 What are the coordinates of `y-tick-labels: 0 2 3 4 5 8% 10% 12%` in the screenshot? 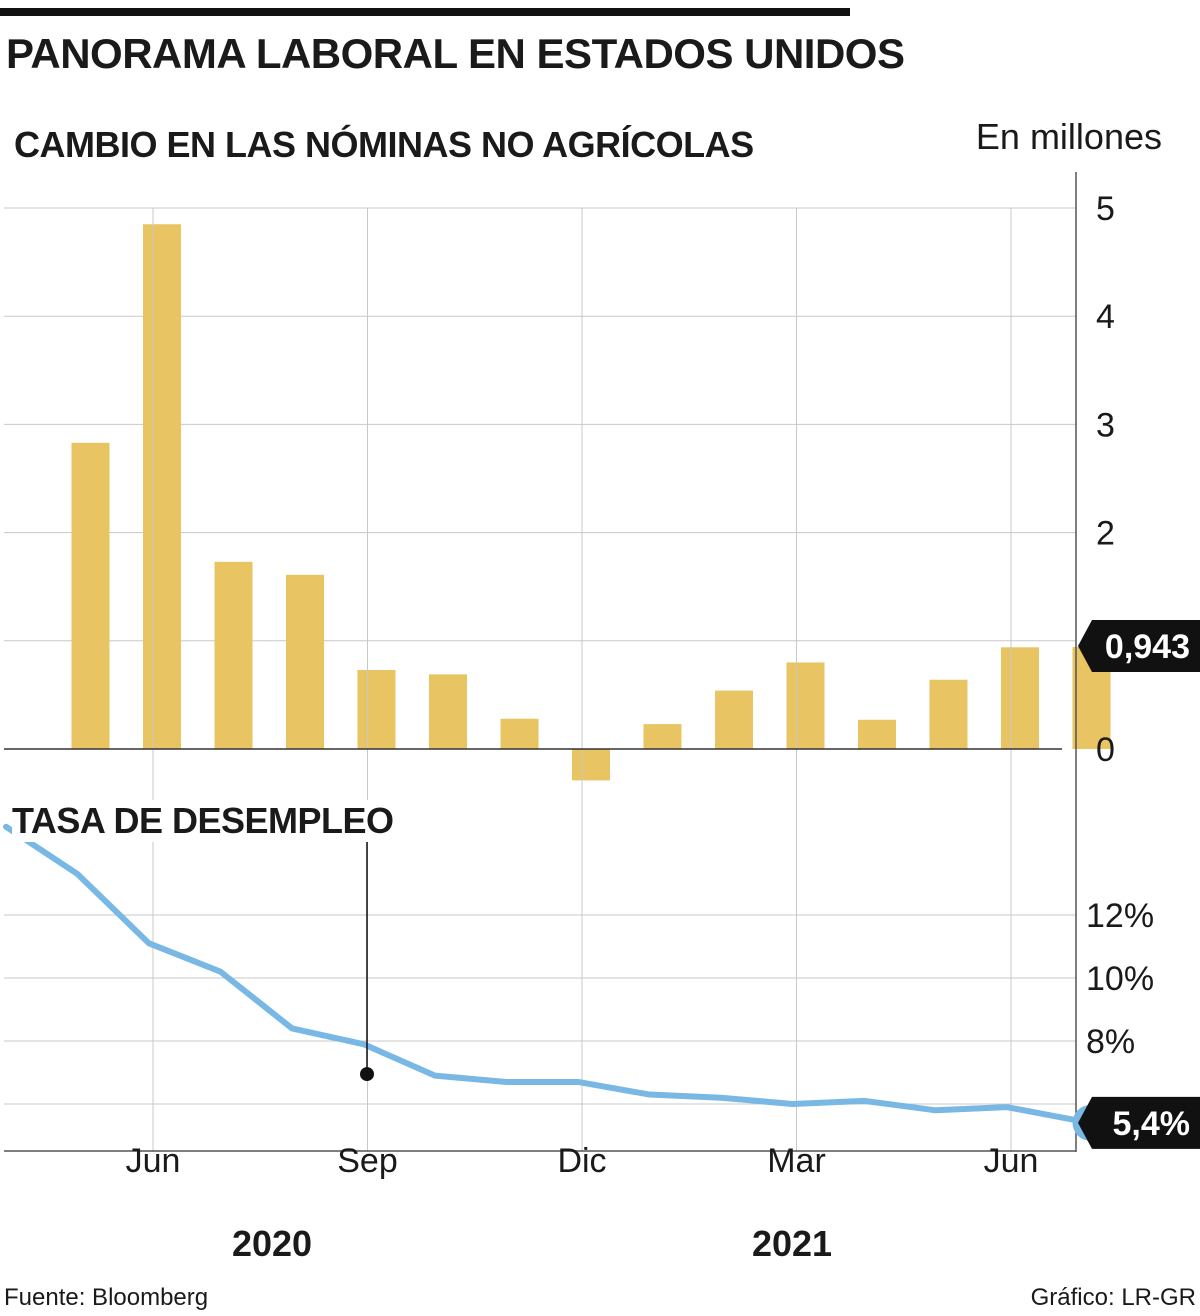 It's located at (1120, 625).